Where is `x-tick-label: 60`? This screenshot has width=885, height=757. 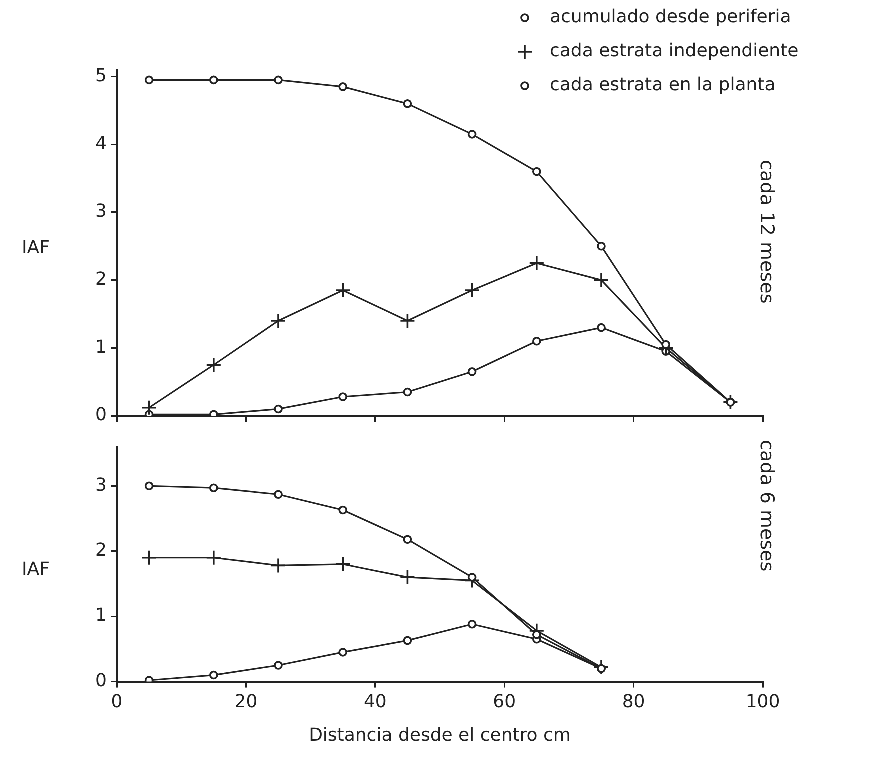 x-tick-label: 60 is located at coordinates (504, 701).